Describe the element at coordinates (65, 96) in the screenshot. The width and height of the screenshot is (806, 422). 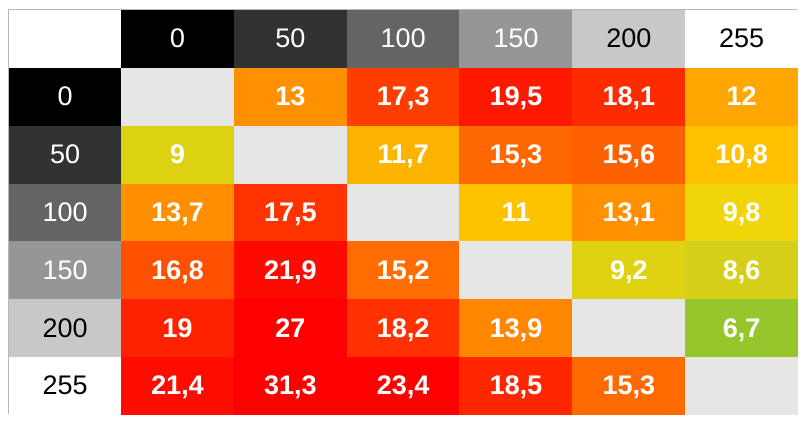
I see `row-header-0: 0` at that location.